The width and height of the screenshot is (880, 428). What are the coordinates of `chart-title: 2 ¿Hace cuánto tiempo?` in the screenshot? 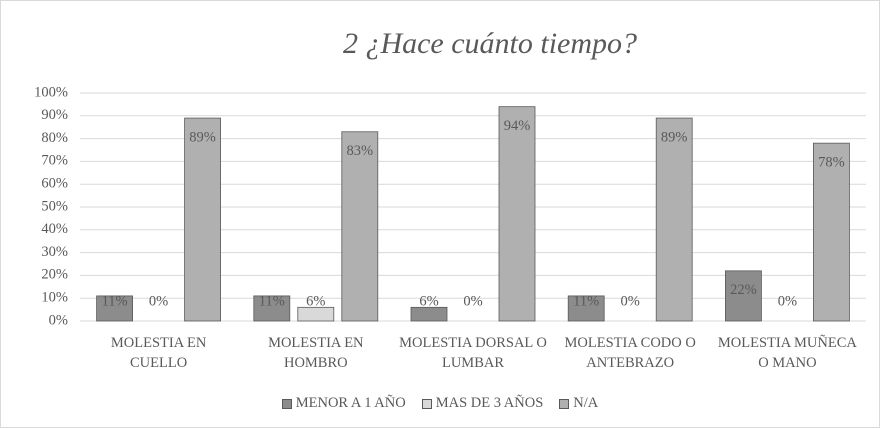 It's located at (490, 43).